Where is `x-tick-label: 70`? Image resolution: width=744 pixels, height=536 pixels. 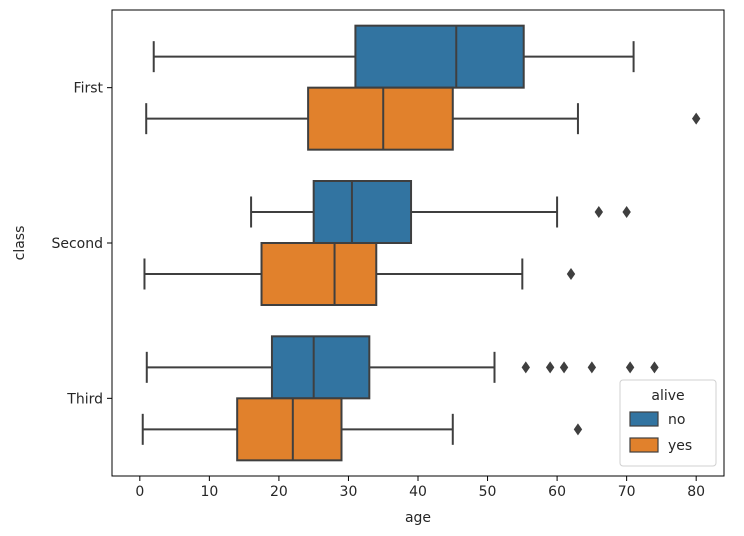 x-tick-label: 70 is located at coordinates (627, 492).